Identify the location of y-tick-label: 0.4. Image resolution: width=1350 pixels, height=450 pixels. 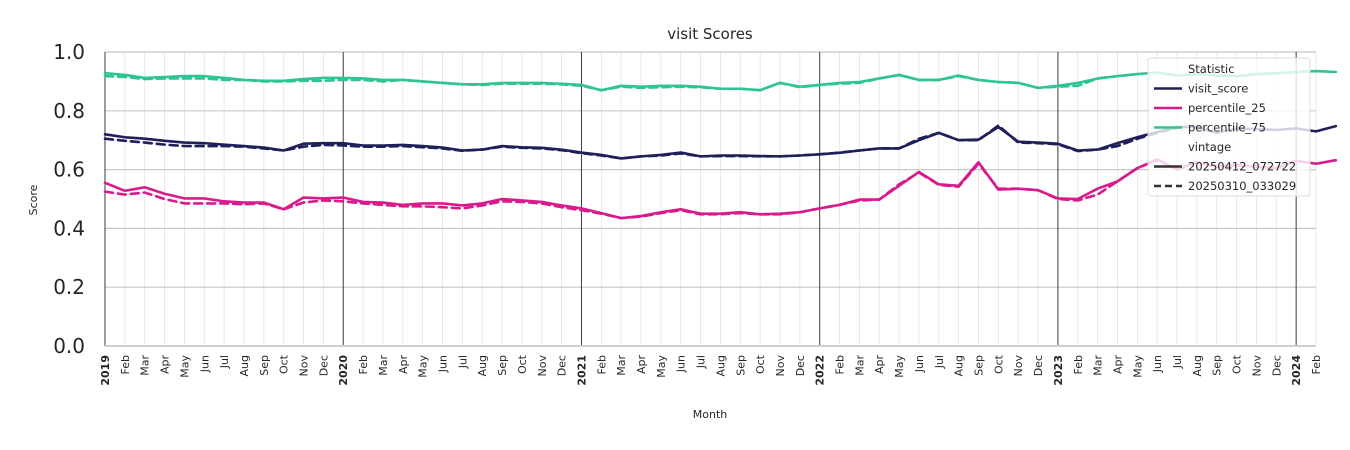
(69, 228).